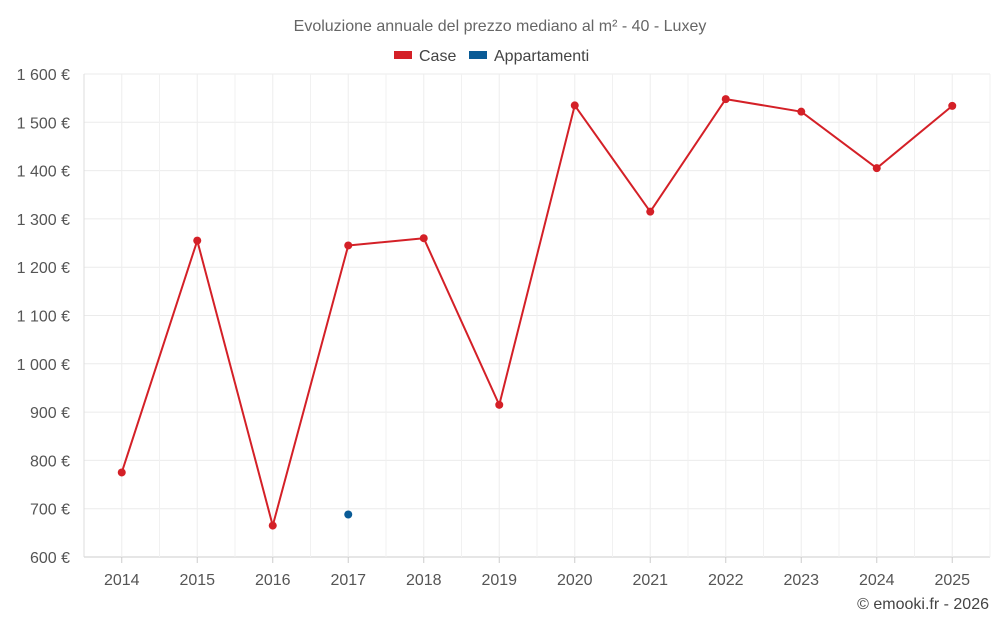  What do you see at coordinates (50, 413) in the screenshot?
I see `y-tick-label: 900 €` at bounding box center [50, 413].